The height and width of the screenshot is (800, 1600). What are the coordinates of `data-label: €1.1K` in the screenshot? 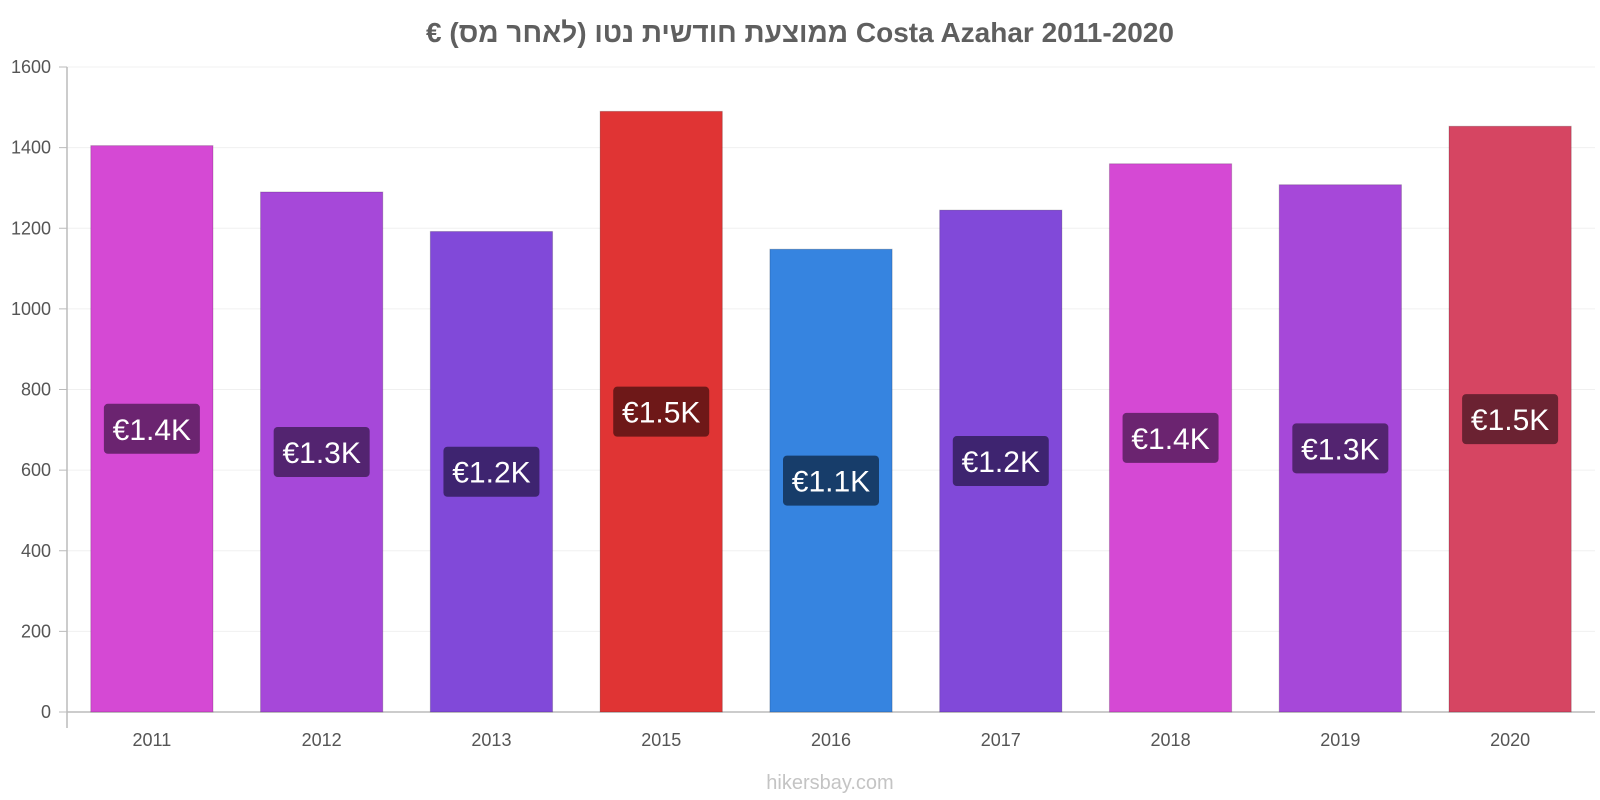 It's located at (831, 482).